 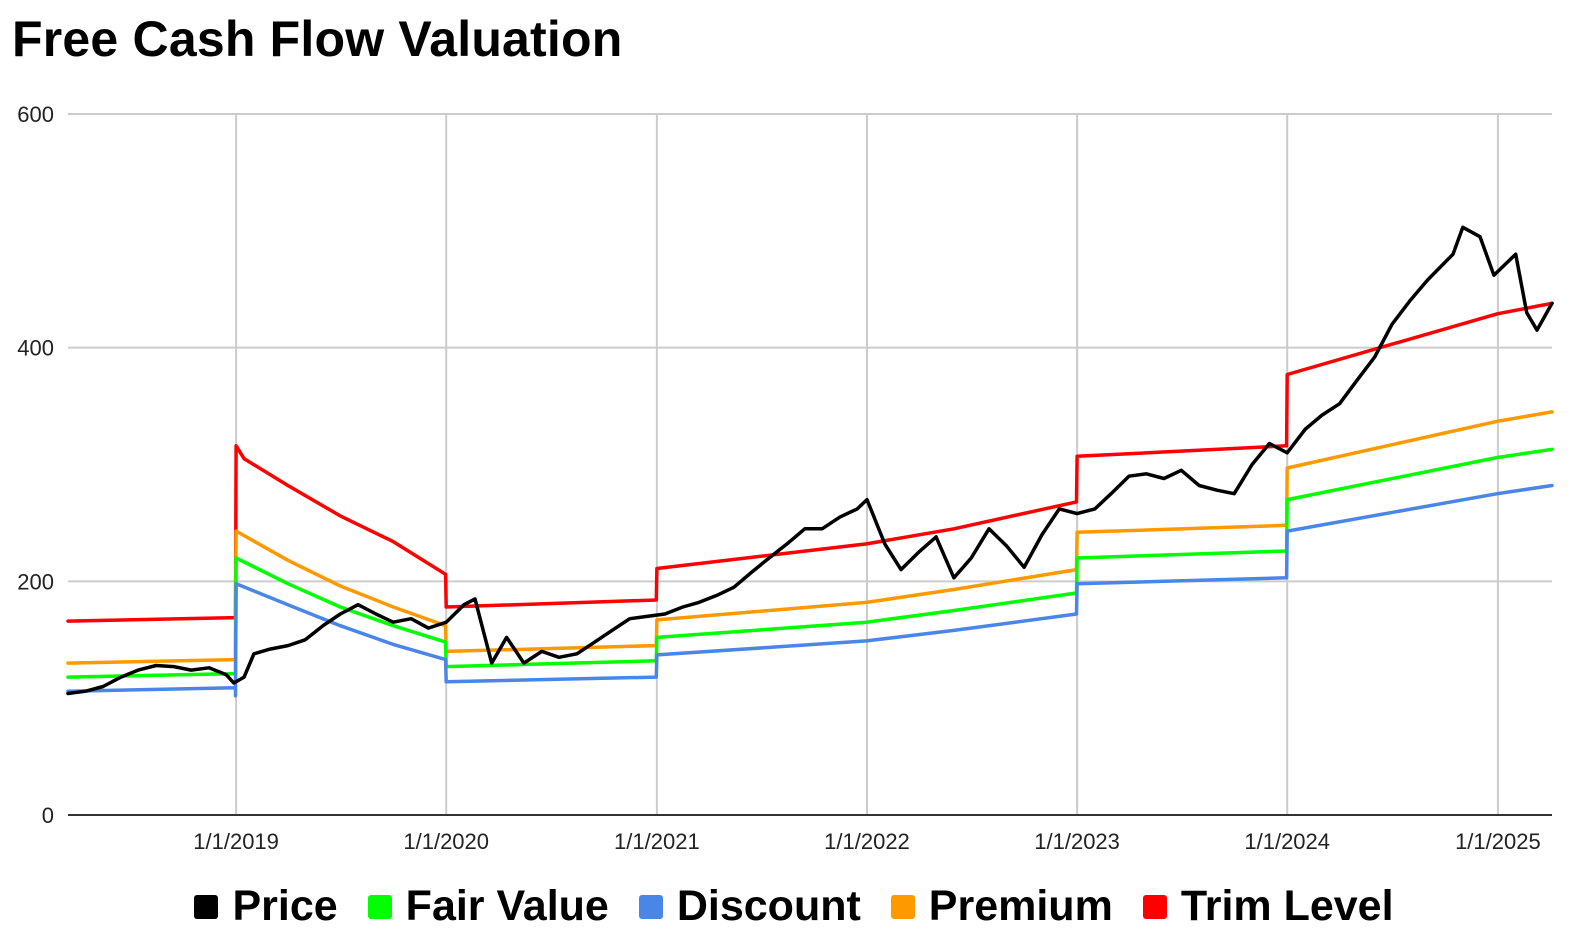 I want to click on legend-item-premium: Premium, so click(x=1001, y=906).